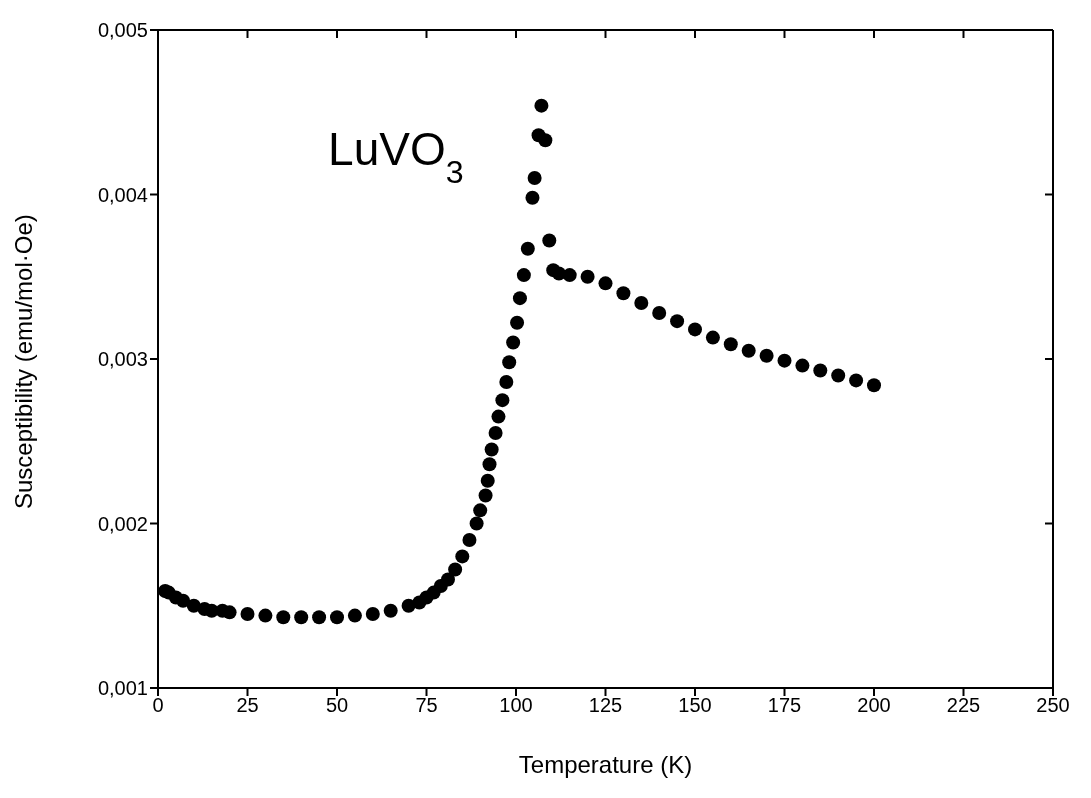  Describe the element at coordinates (122, 523) in the screenshot. I see `y-tick-label: 0,002` at that location.